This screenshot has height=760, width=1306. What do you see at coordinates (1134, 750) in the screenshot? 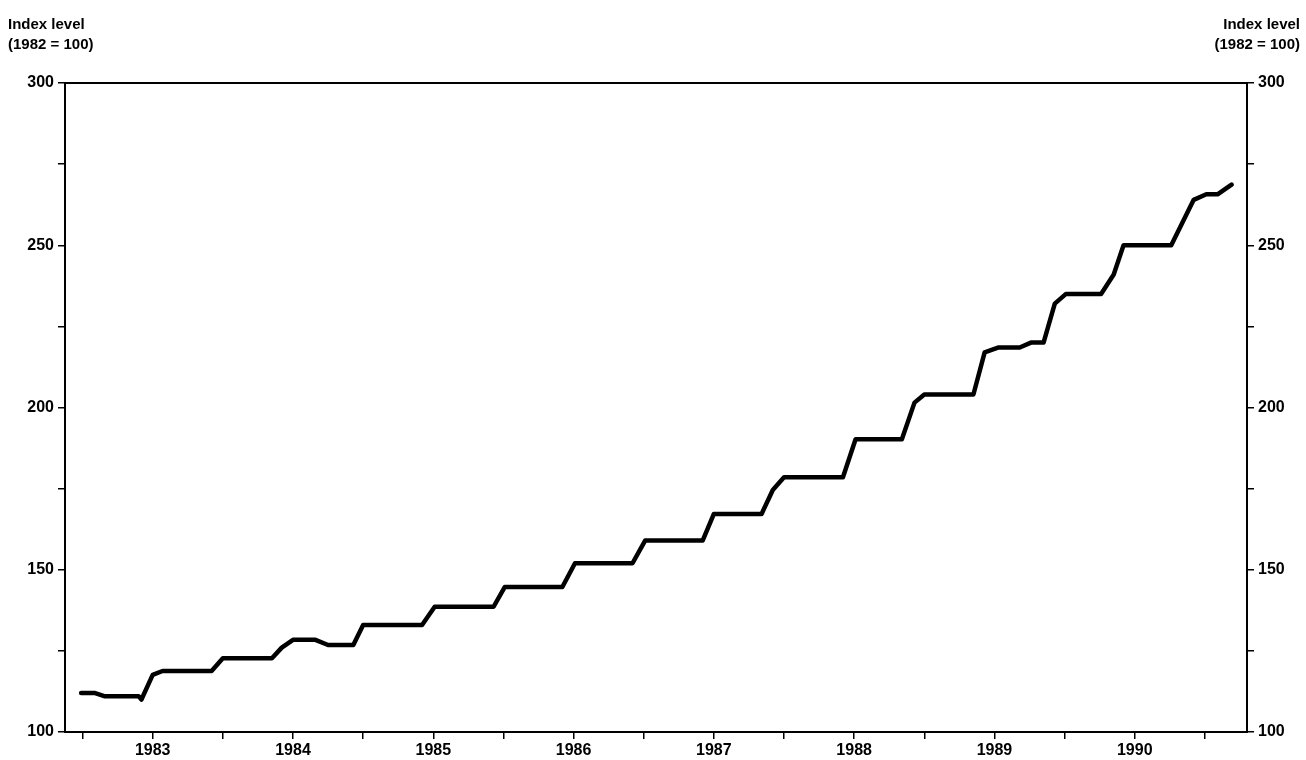
I see `x-tick-label: 1990` at bounding box center [1134, 750].